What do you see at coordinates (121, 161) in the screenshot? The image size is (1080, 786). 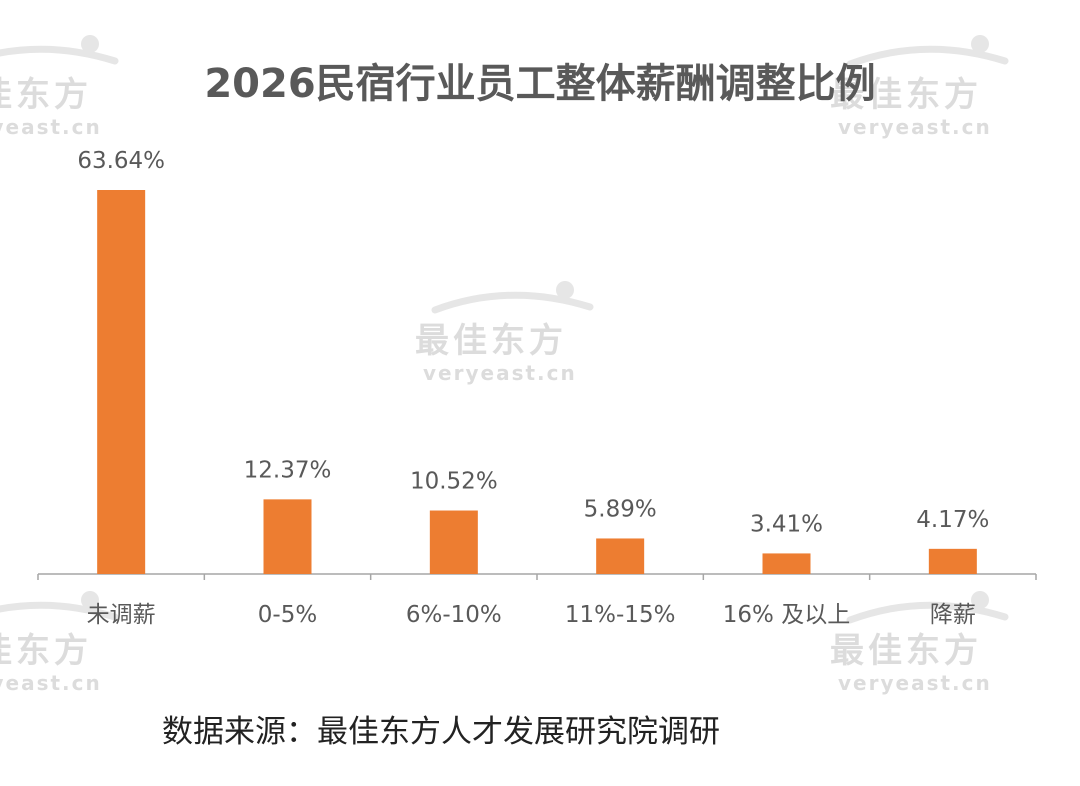 I see `bar-value-label: 63.64%` at bounding box center [121, 161].